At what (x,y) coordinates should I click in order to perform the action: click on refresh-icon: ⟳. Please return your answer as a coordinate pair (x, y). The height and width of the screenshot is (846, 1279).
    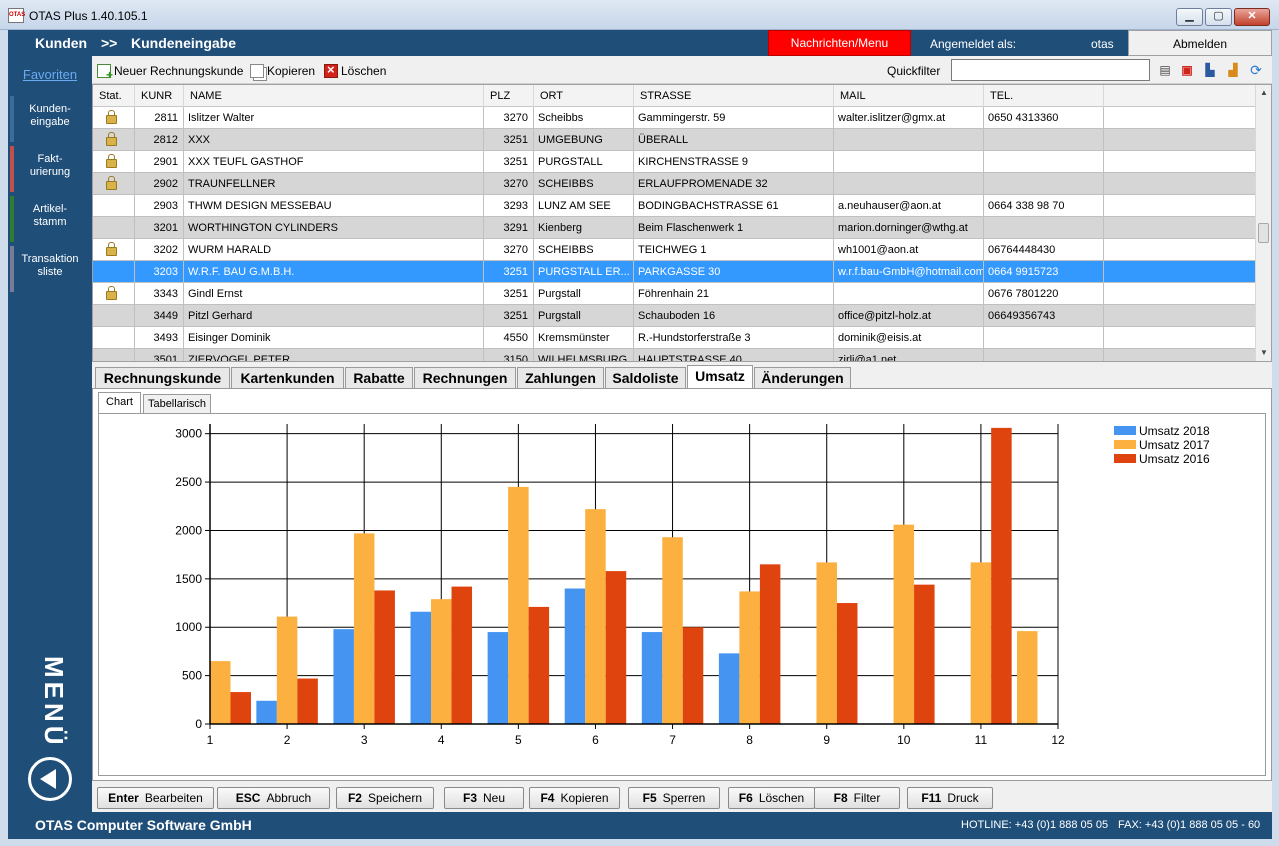
    Looking at the image, I should click on (1256, 70).